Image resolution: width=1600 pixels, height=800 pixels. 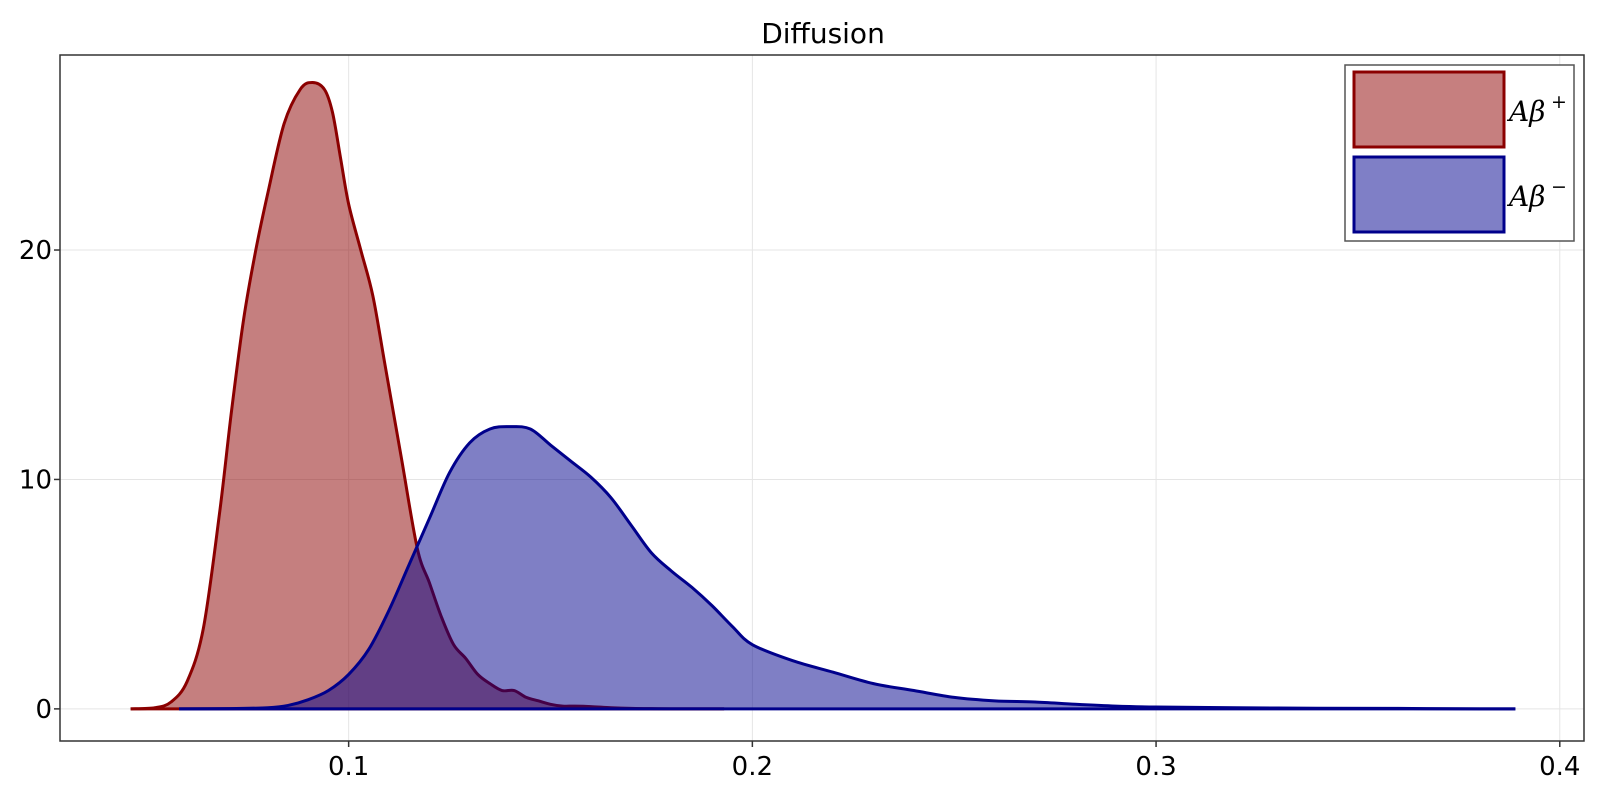 What do you see at coordinates (35, 251) in the screenshot?
I see `y-tick-label: 20` at bounding box center [35, 251].